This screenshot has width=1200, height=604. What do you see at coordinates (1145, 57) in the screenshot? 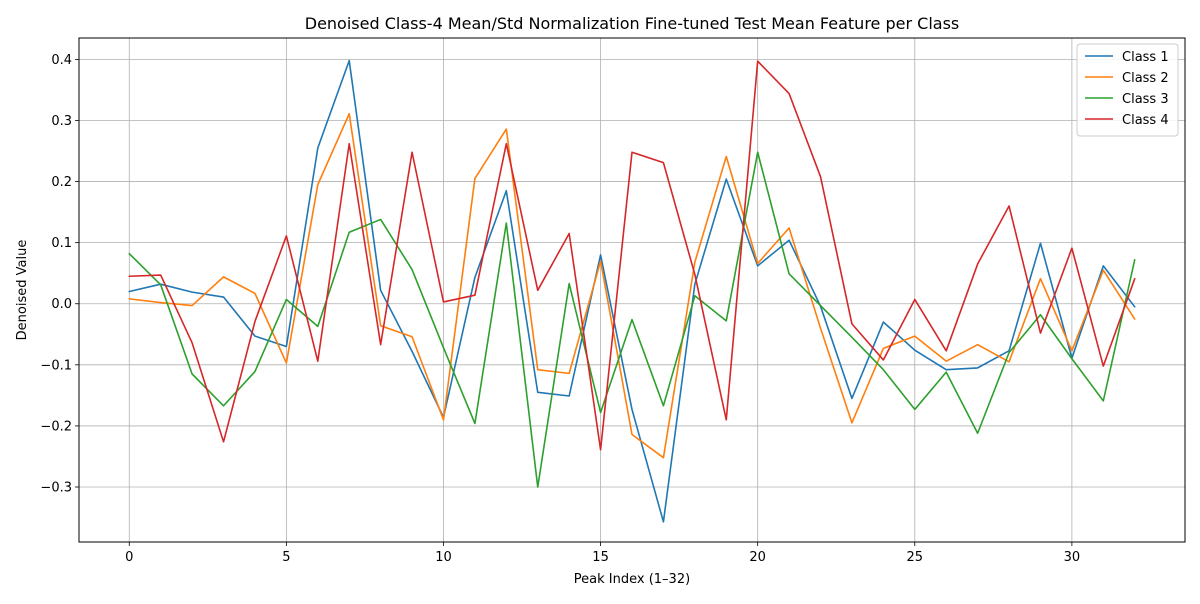
I see `legend-label: Class 1` at bounding box center [1145, 57].